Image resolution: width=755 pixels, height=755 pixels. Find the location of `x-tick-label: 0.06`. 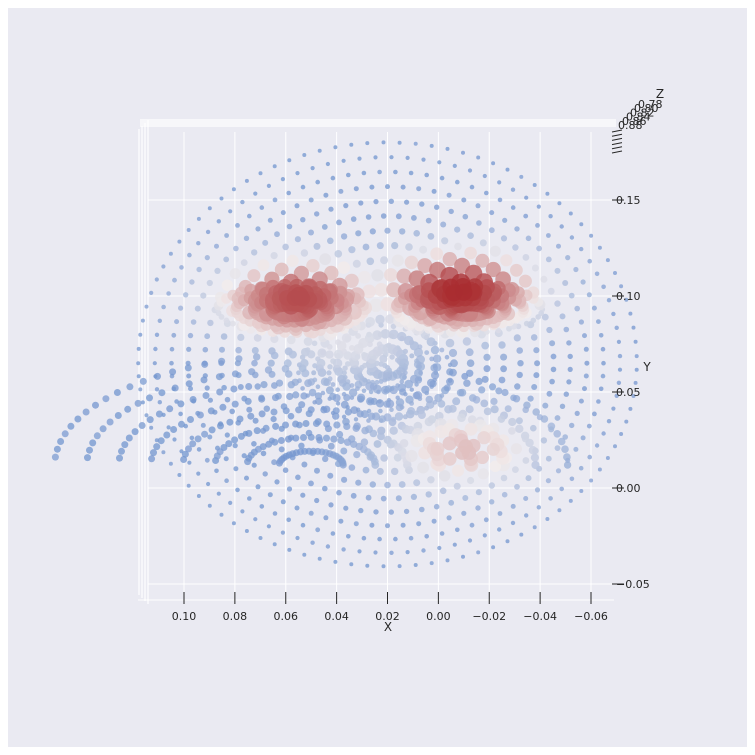

x-tick-label: 0.06 is located at coordinates (286, 616).